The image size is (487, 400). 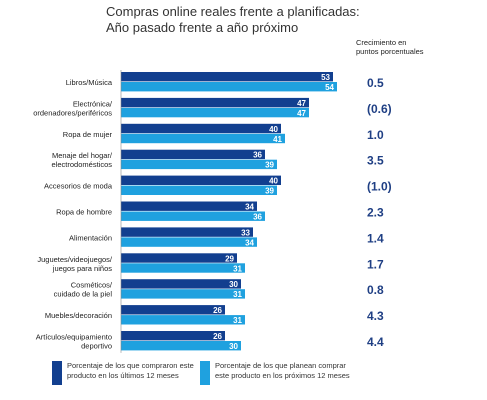 What do you see at coordinates (375, 83) in the screenshot?
I see `growth-value: 0.5` at bounding box center [375, 83].